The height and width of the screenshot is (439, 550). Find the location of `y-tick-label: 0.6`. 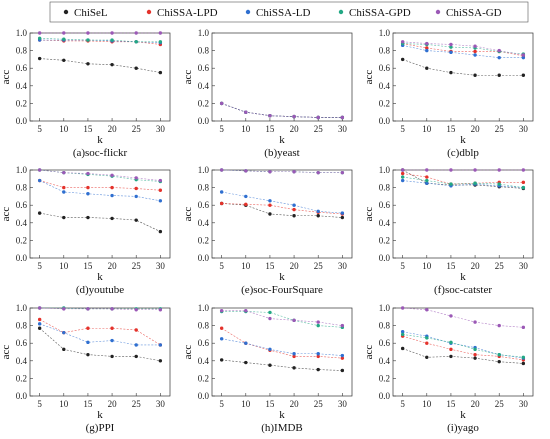

y-tick-label: 0.6 is located at coordinates (22, 343).